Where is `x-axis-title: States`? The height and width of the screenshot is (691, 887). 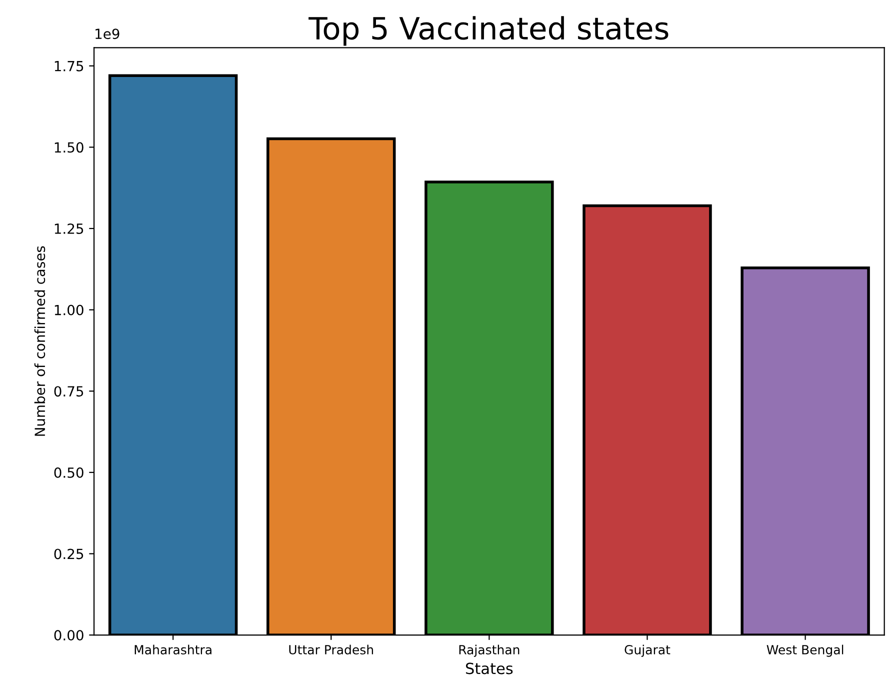
x-axis-title: States is located at coordinates (489, 668).